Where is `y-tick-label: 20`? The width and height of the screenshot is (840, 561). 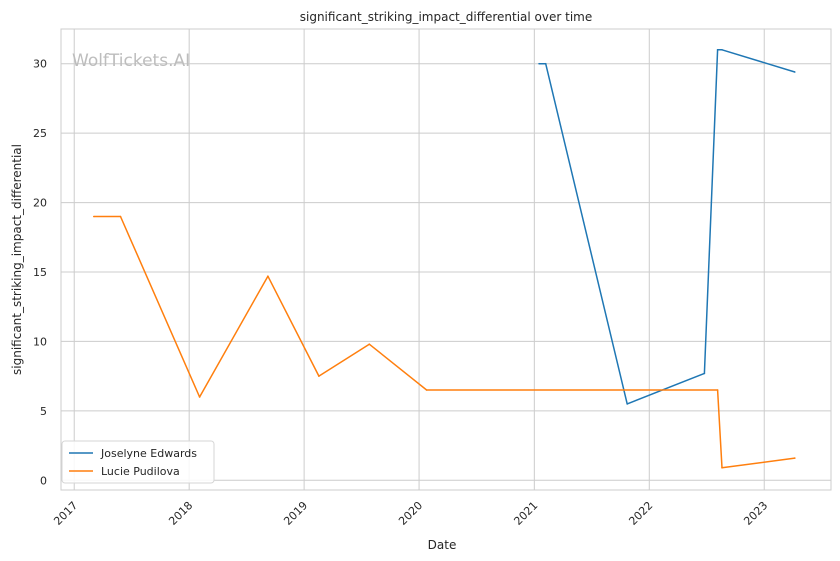 y-tick-label: 20 is located at coordinates (40, 203).